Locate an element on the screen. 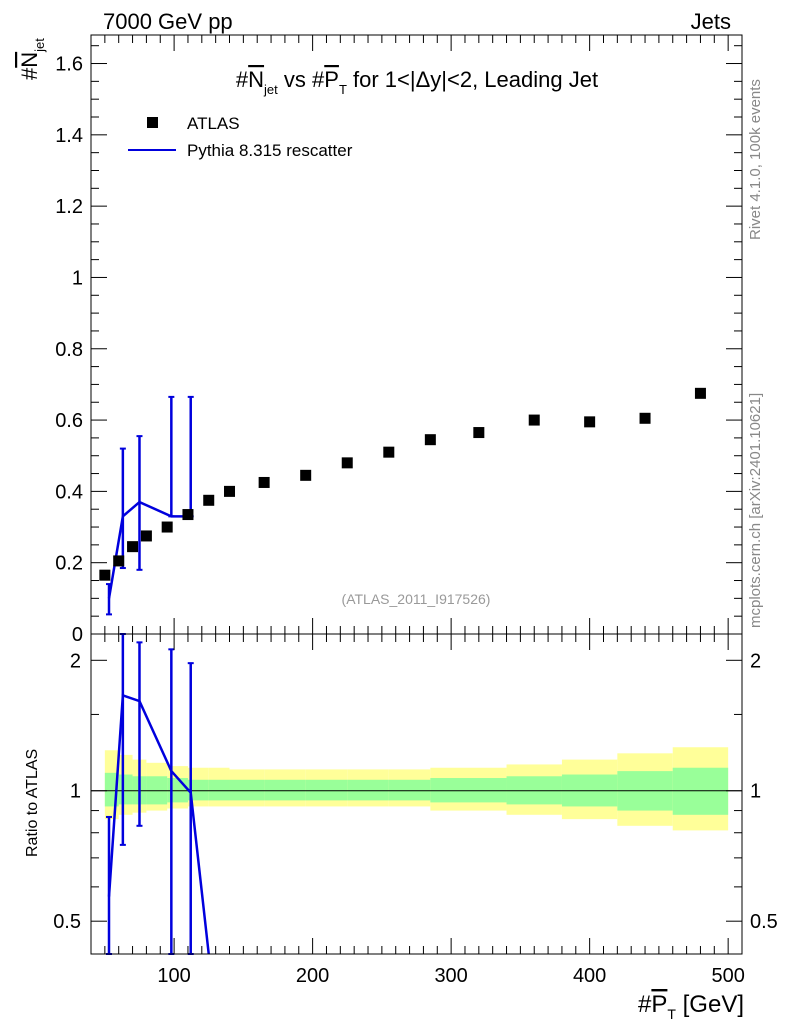 This screenshot has height=1024, width=786. header-category: Jets is located at coordinates (711, 21).